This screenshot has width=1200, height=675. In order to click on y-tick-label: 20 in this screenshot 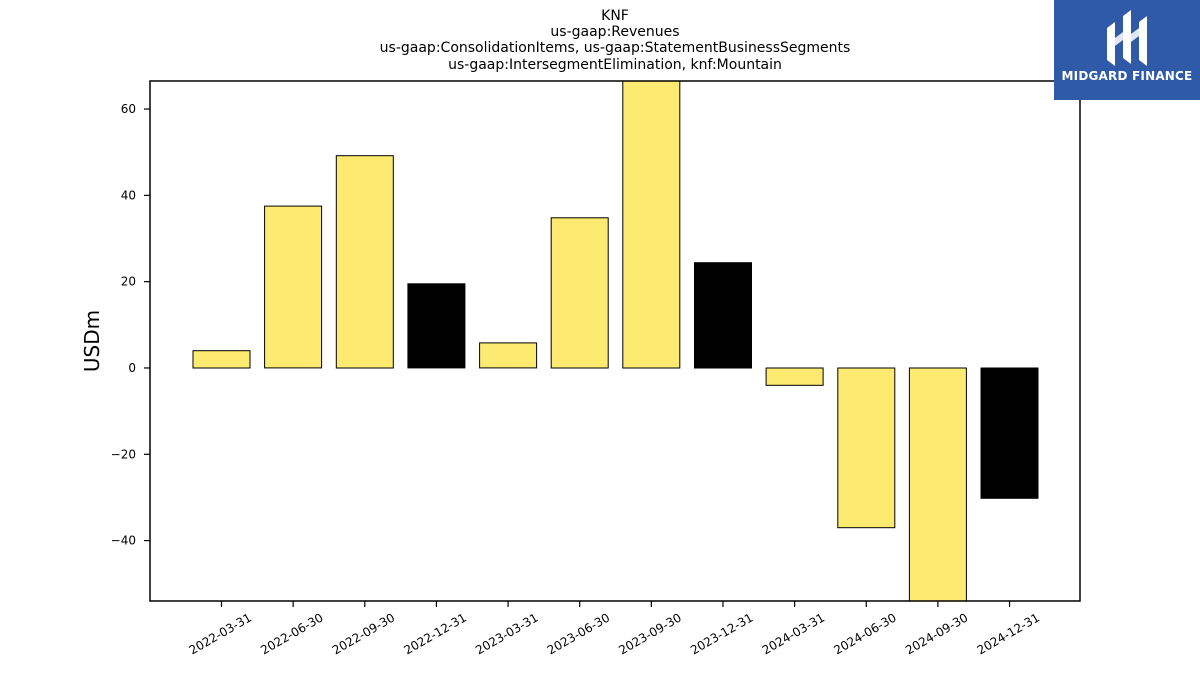, I will do `click(128, 282)`.